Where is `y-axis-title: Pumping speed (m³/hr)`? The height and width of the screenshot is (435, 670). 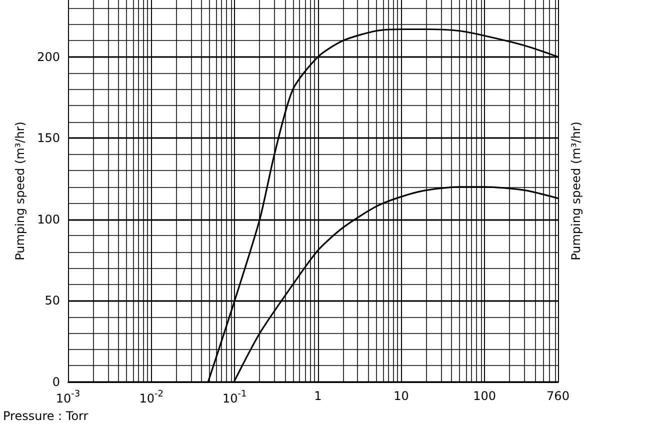 y-axis-title: Pumping speed (m³/hr) is located at coordinates (20, 191).